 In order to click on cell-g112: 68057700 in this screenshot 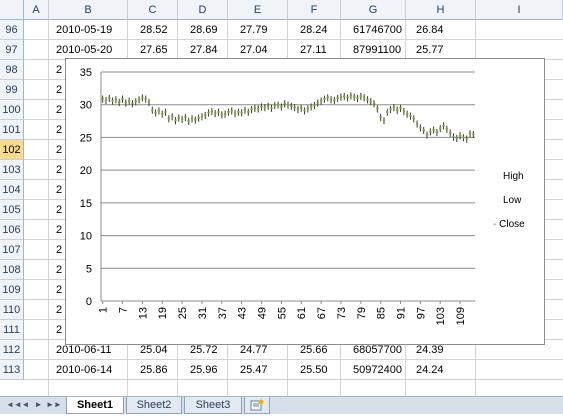, I will do `click(377, 350)`.